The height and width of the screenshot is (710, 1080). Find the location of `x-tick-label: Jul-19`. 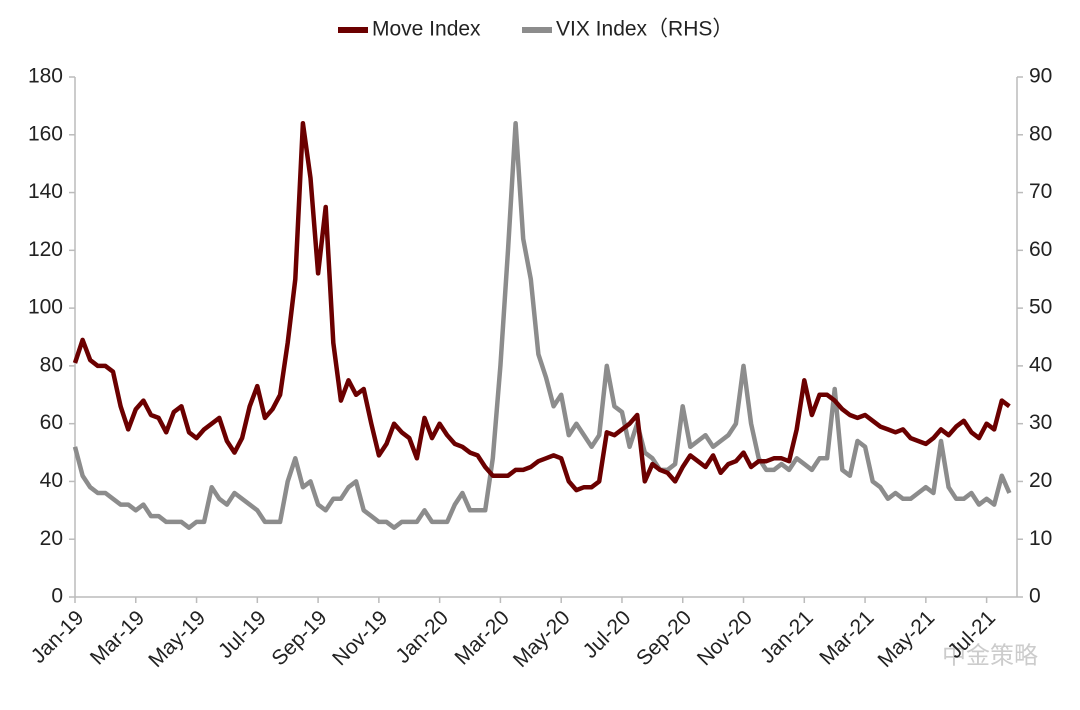

x-tick-label: Jul-19 is located at coordinates (242, 634).